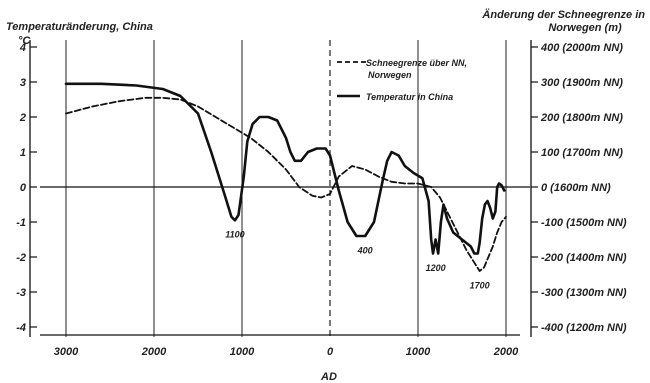 Image resolution: width=650 pixels, height=383 pixels. Describe the element at coordinates (582, 83) in the screenshot. I see `right-tick-label-1: 300 (1900m NN)` at that location.